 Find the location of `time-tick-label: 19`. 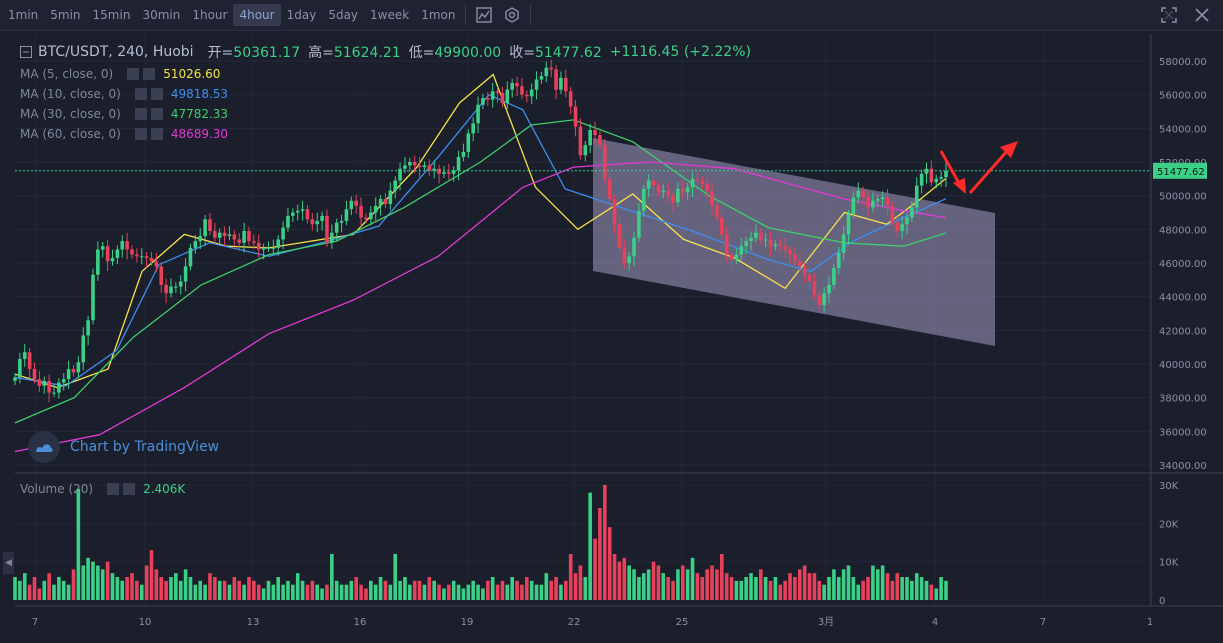

time-tick-label: 19 is located at coordinates (467, 622).